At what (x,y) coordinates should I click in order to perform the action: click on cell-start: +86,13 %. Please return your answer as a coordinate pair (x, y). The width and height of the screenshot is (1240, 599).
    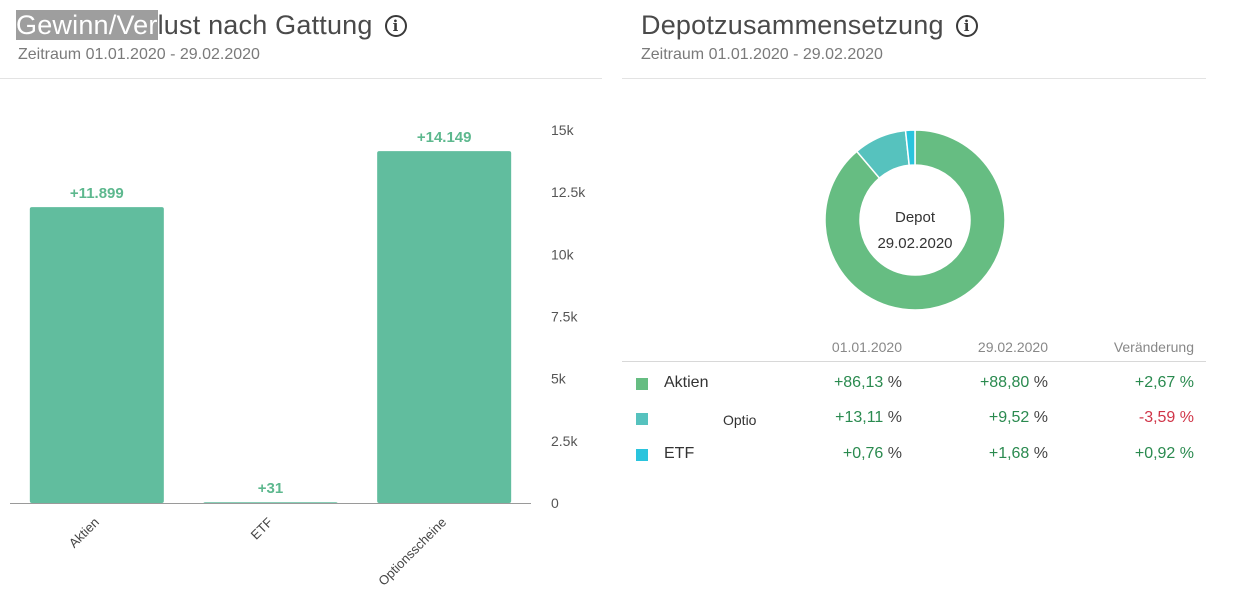
    Looking at the image, I should click on (867, 382).